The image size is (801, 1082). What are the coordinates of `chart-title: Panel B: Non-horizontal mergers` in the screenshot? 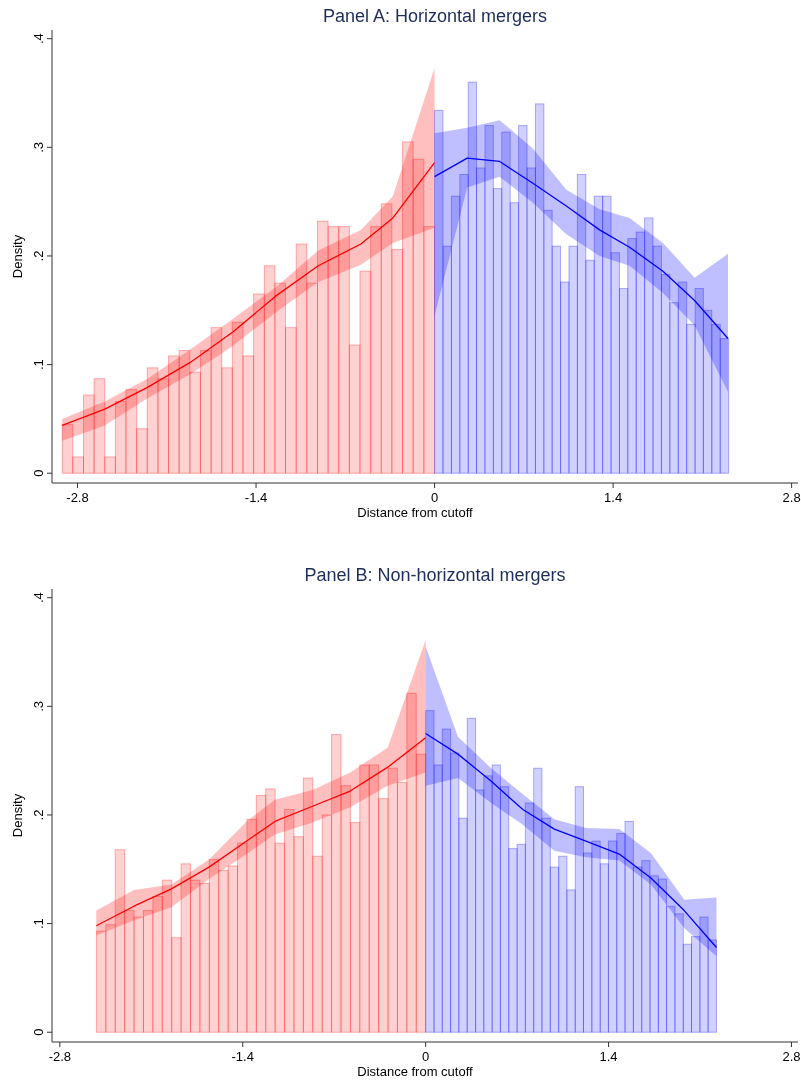 It's located at (435, 575).